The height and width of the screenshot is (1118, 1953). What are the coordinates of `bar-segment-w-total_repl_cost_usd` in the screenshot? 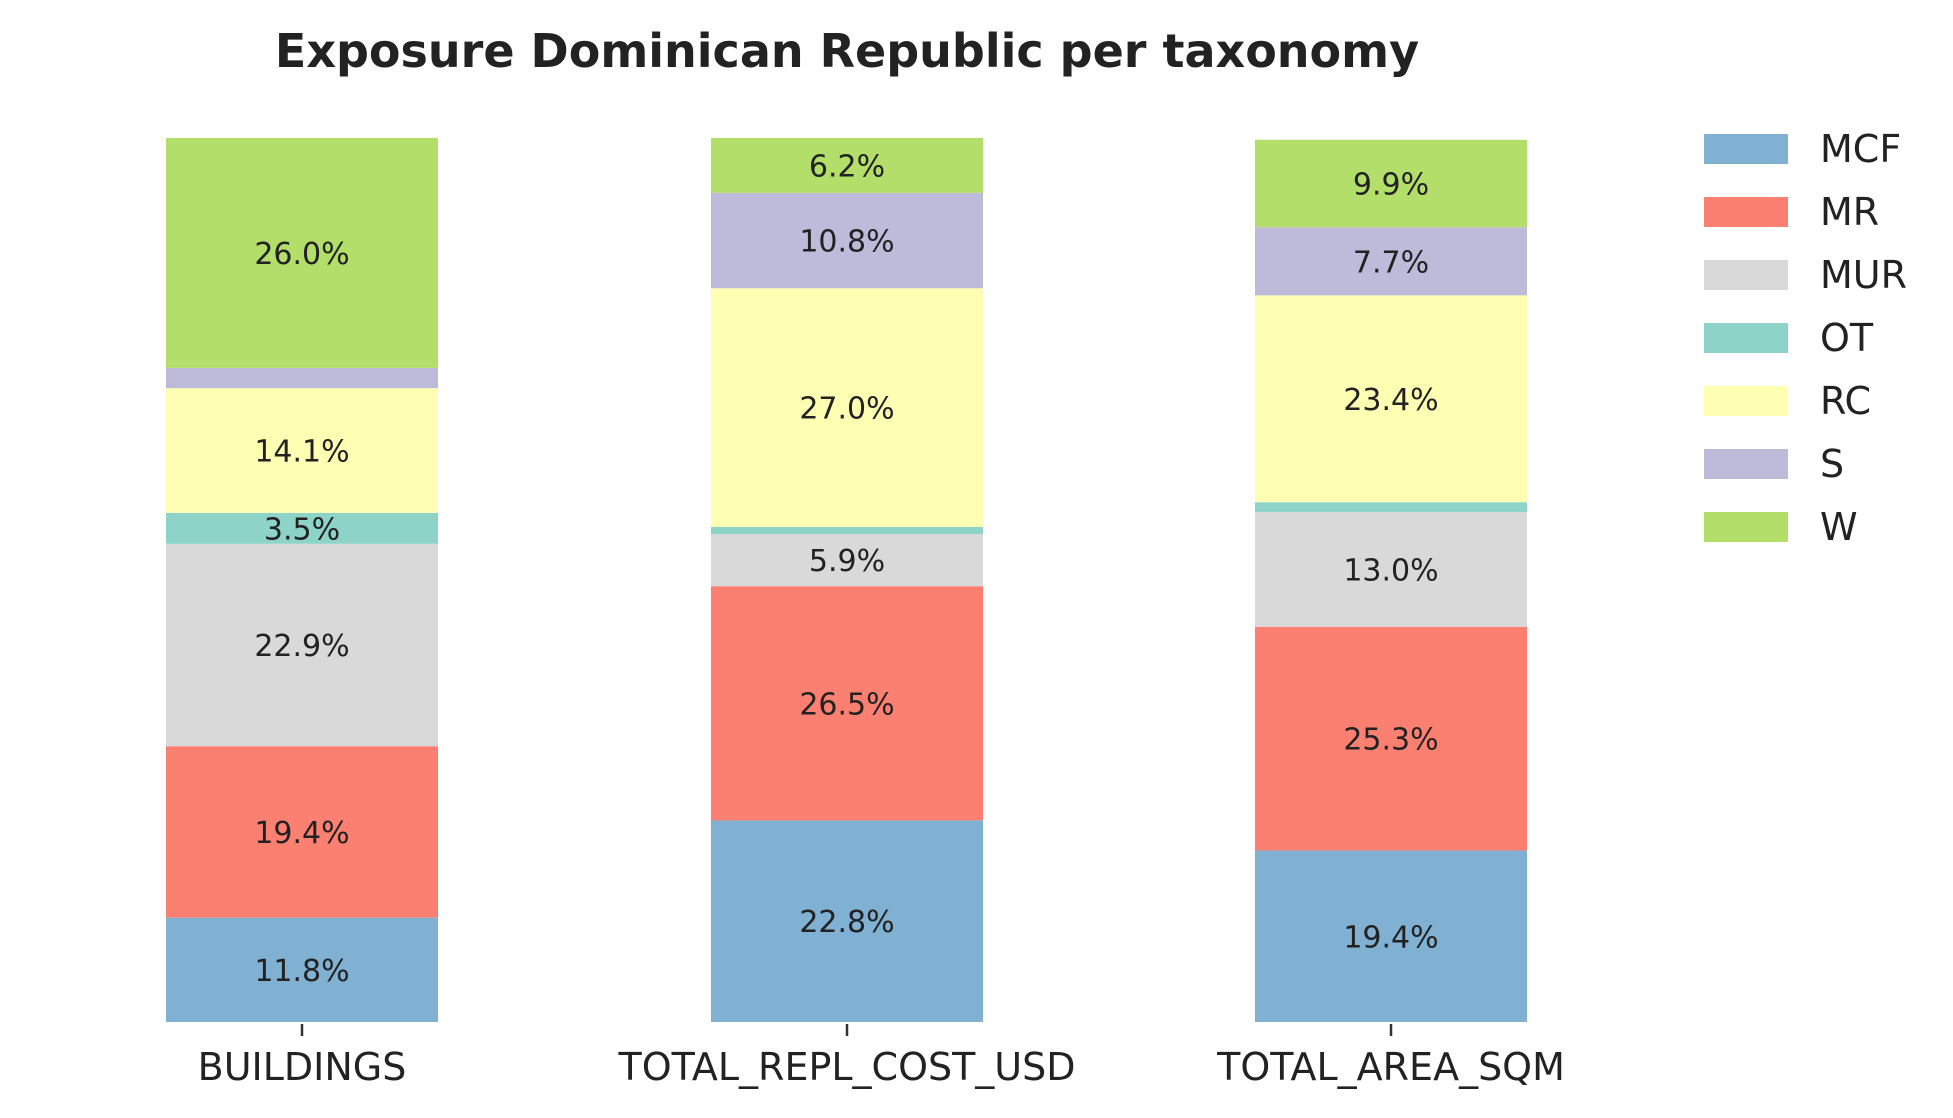 It's located at (847, 165).